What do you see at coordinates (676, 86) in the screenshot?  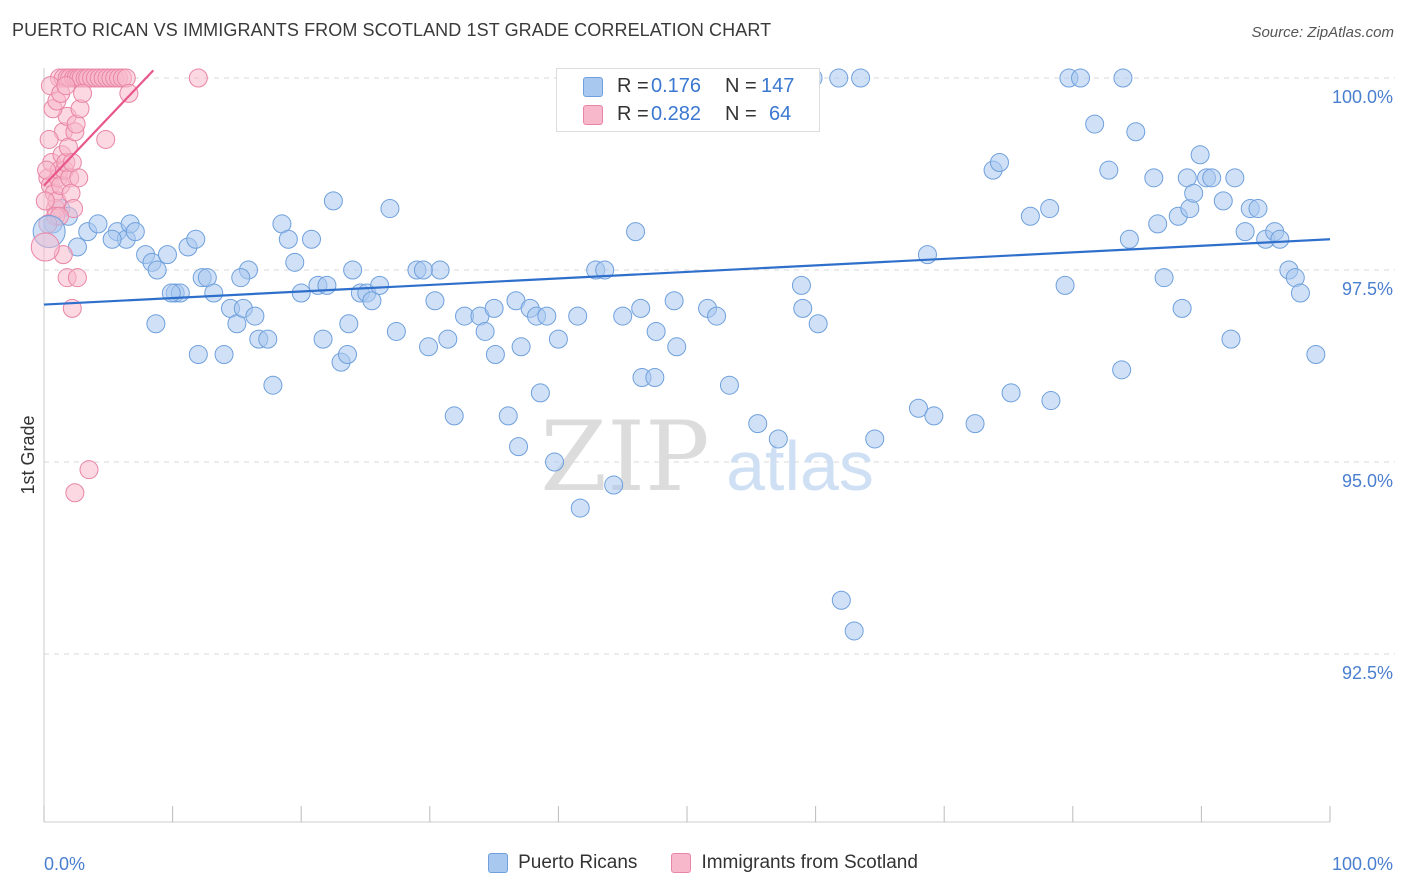 I see `stats-r-value: 0.176` at bounding box center [676, 86].